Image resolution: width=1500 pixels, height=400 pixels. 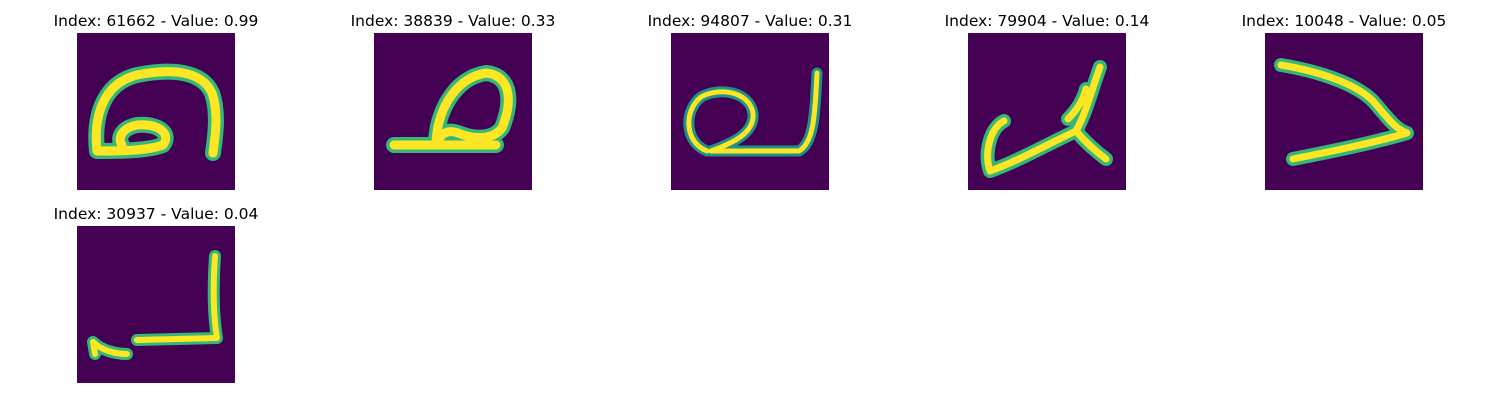 I want to click on image-cell: Index: 94807 - Value: 0.31, so click(x=750, y=99).